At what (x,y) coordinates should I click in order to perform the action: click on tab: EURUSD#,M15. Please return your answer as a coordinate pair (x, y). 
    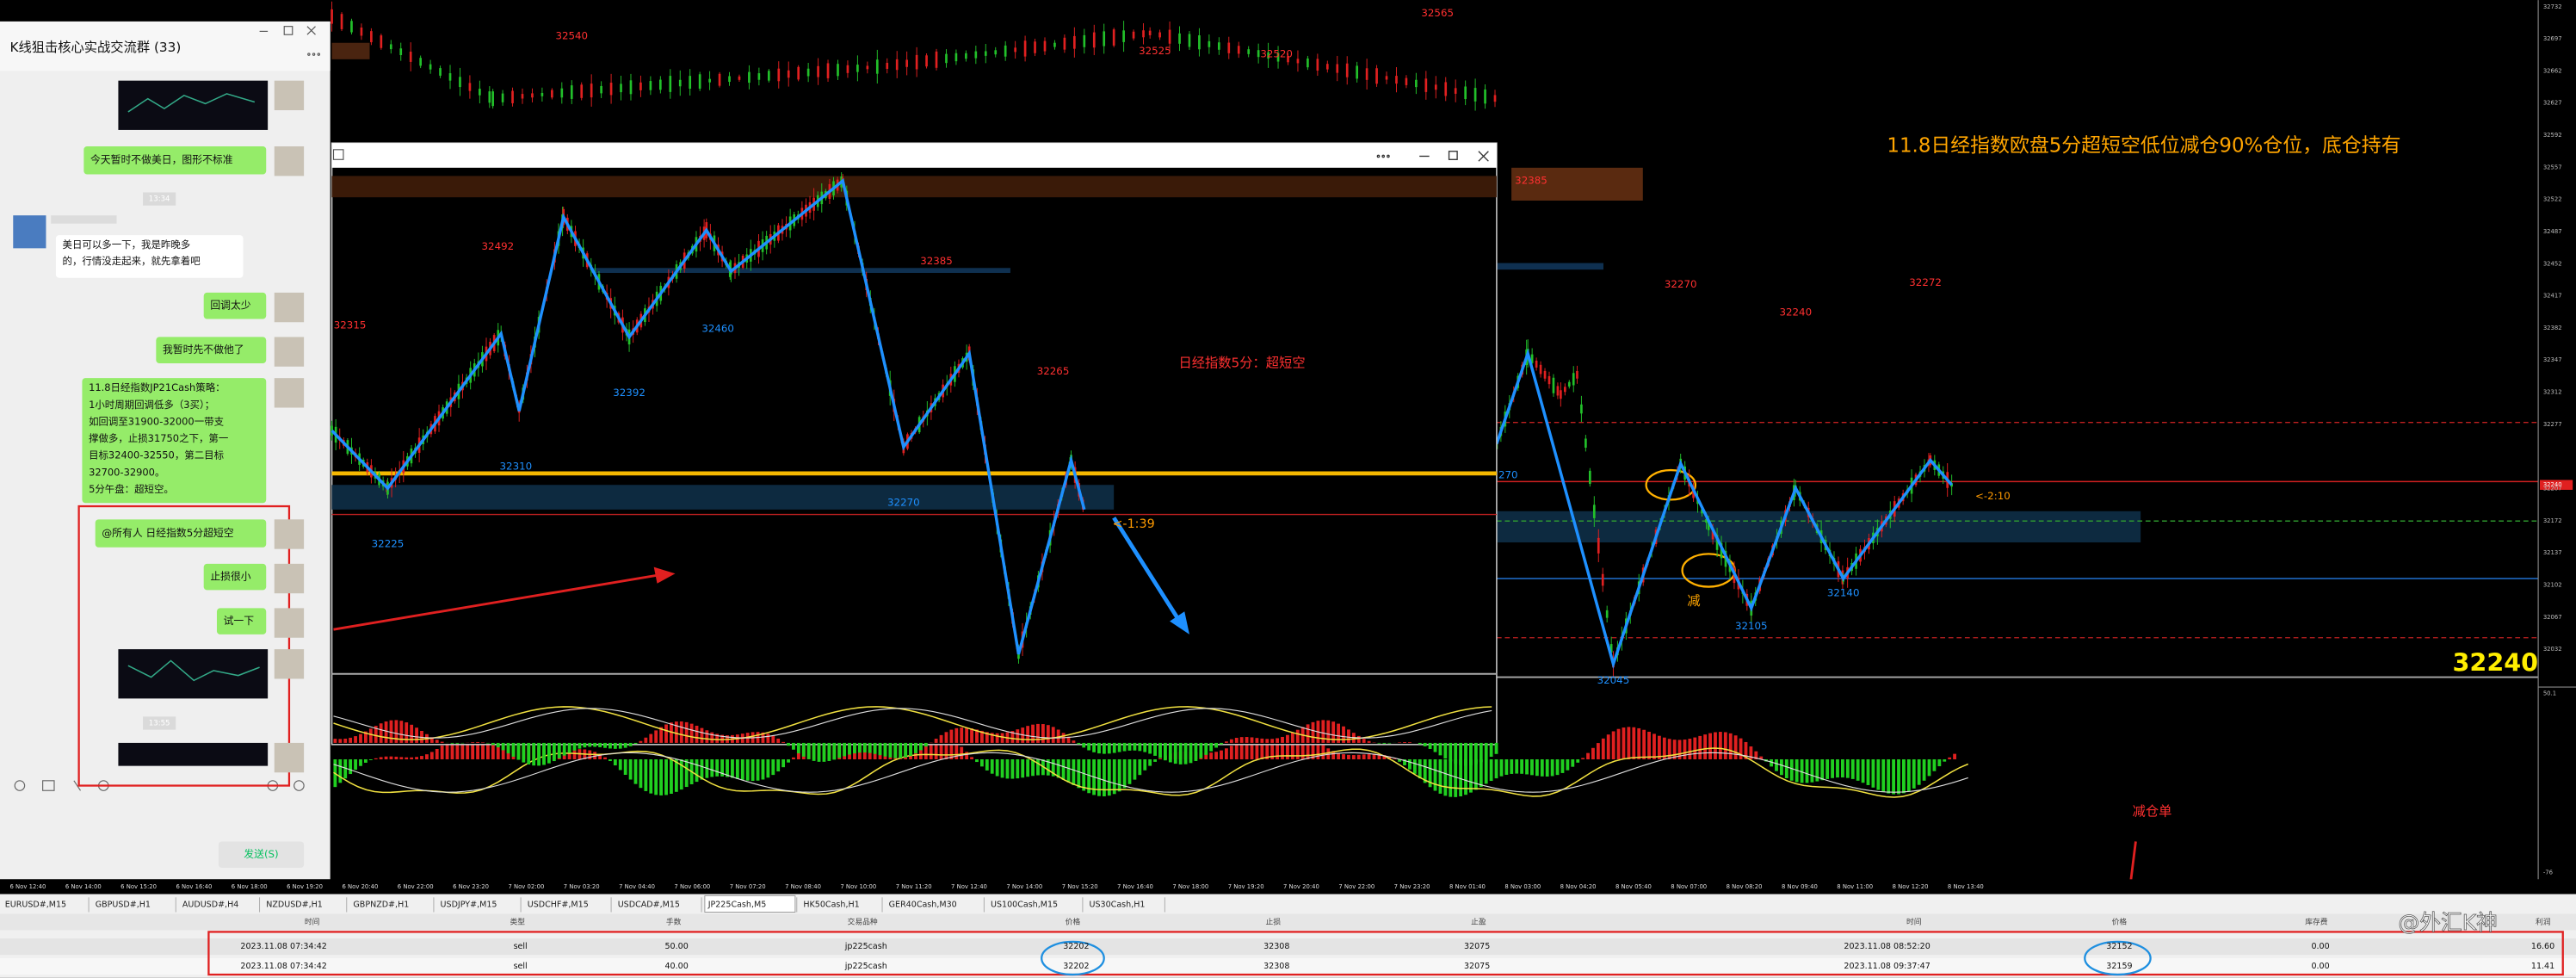
    Looking at the image, I should click on (35, 905).